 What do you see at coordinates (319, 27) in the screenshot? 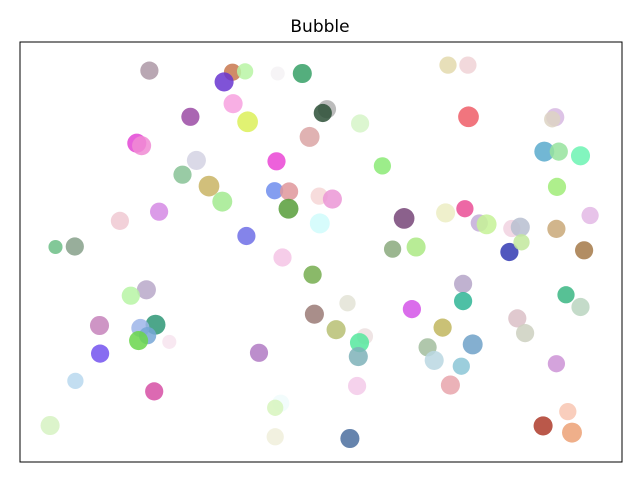
I see `chart-title: Bubble` at bounding box center [319, 27].